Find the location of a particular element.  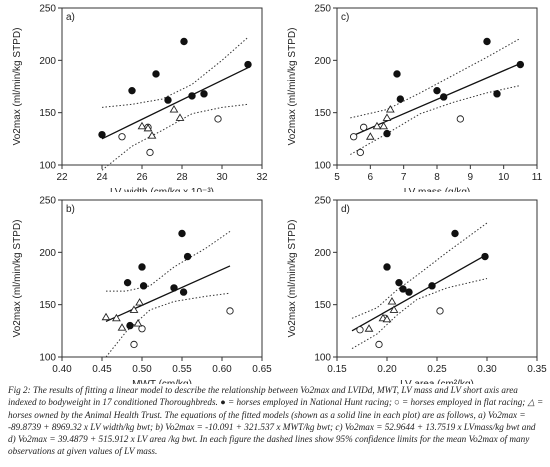

panel-label: b) is located at coordinates (70, 209).